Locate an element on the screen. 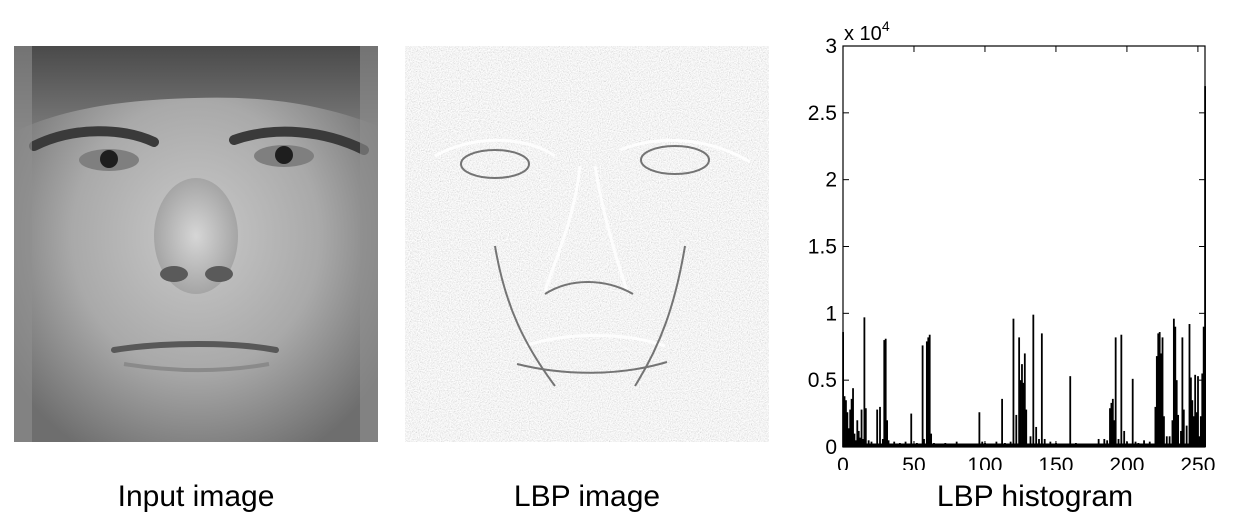 The width and height of the screenshot is (1238, 526). y-multiplier-label: x 104 is located at coordinates (867, 31).